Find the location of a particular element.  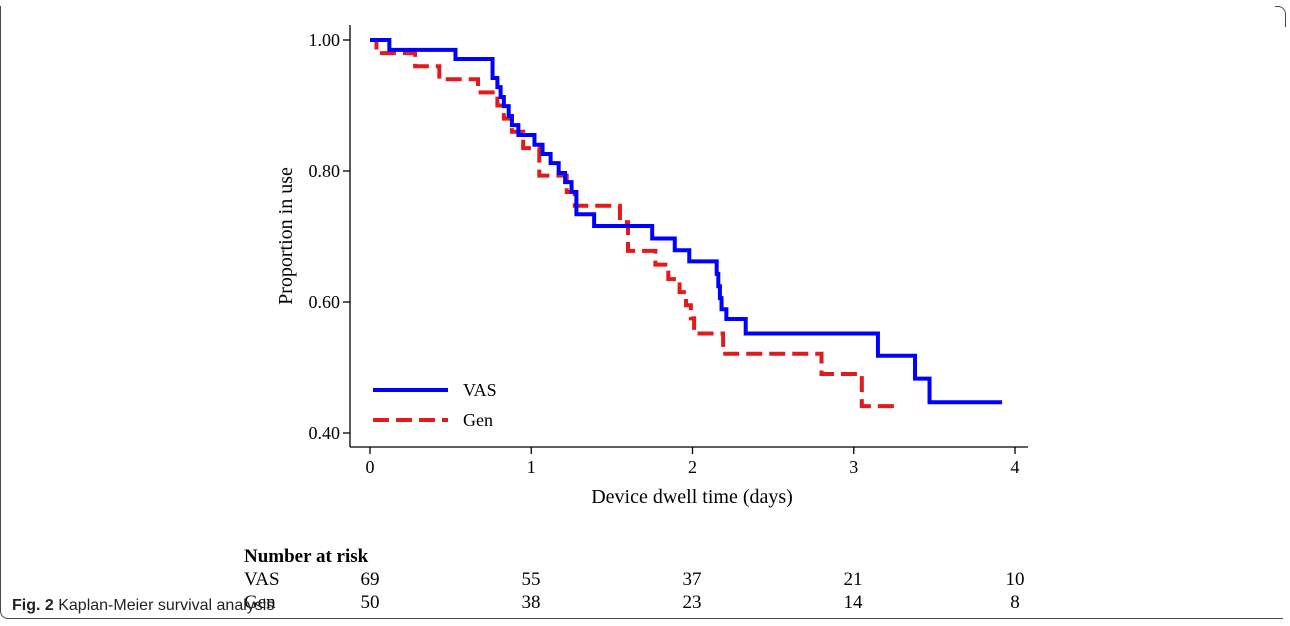

x-tick-label: 0 is located at coordinates (370, 467).